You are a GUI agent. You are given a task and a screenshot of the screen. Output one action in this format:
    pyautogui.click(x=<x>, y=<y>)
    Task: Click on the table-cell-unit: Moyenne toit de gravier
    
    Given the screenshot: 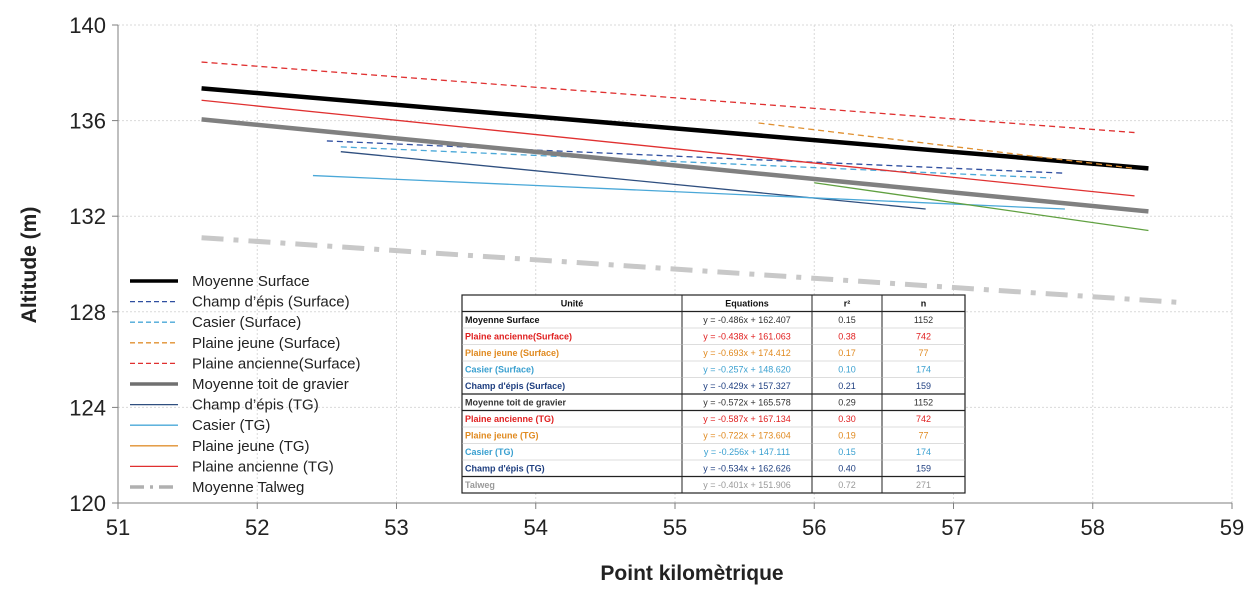 What is the action you would take?
    pyautogui.click(x=516, y=403)
    